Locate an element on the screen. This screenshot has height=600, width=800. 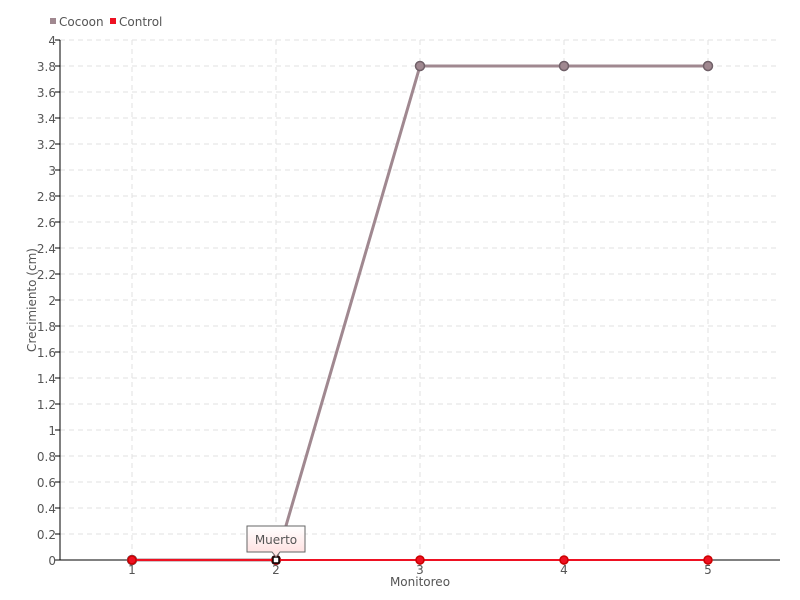
legend-label-cocoon: Cocoon is located at coordinates (81, 22).